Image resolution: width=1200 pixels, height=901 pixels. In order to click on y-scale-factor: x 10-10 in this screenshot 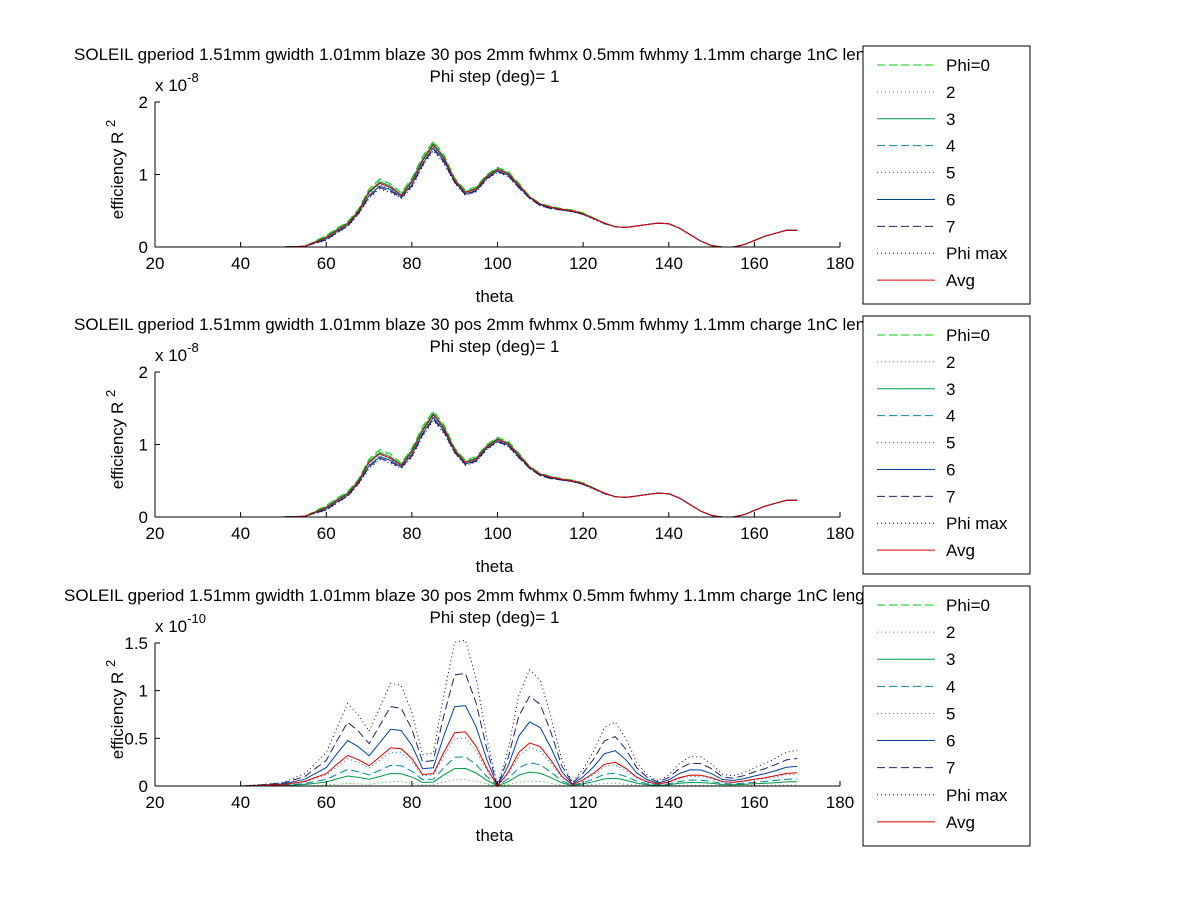, I will do `click(180, 623)`.